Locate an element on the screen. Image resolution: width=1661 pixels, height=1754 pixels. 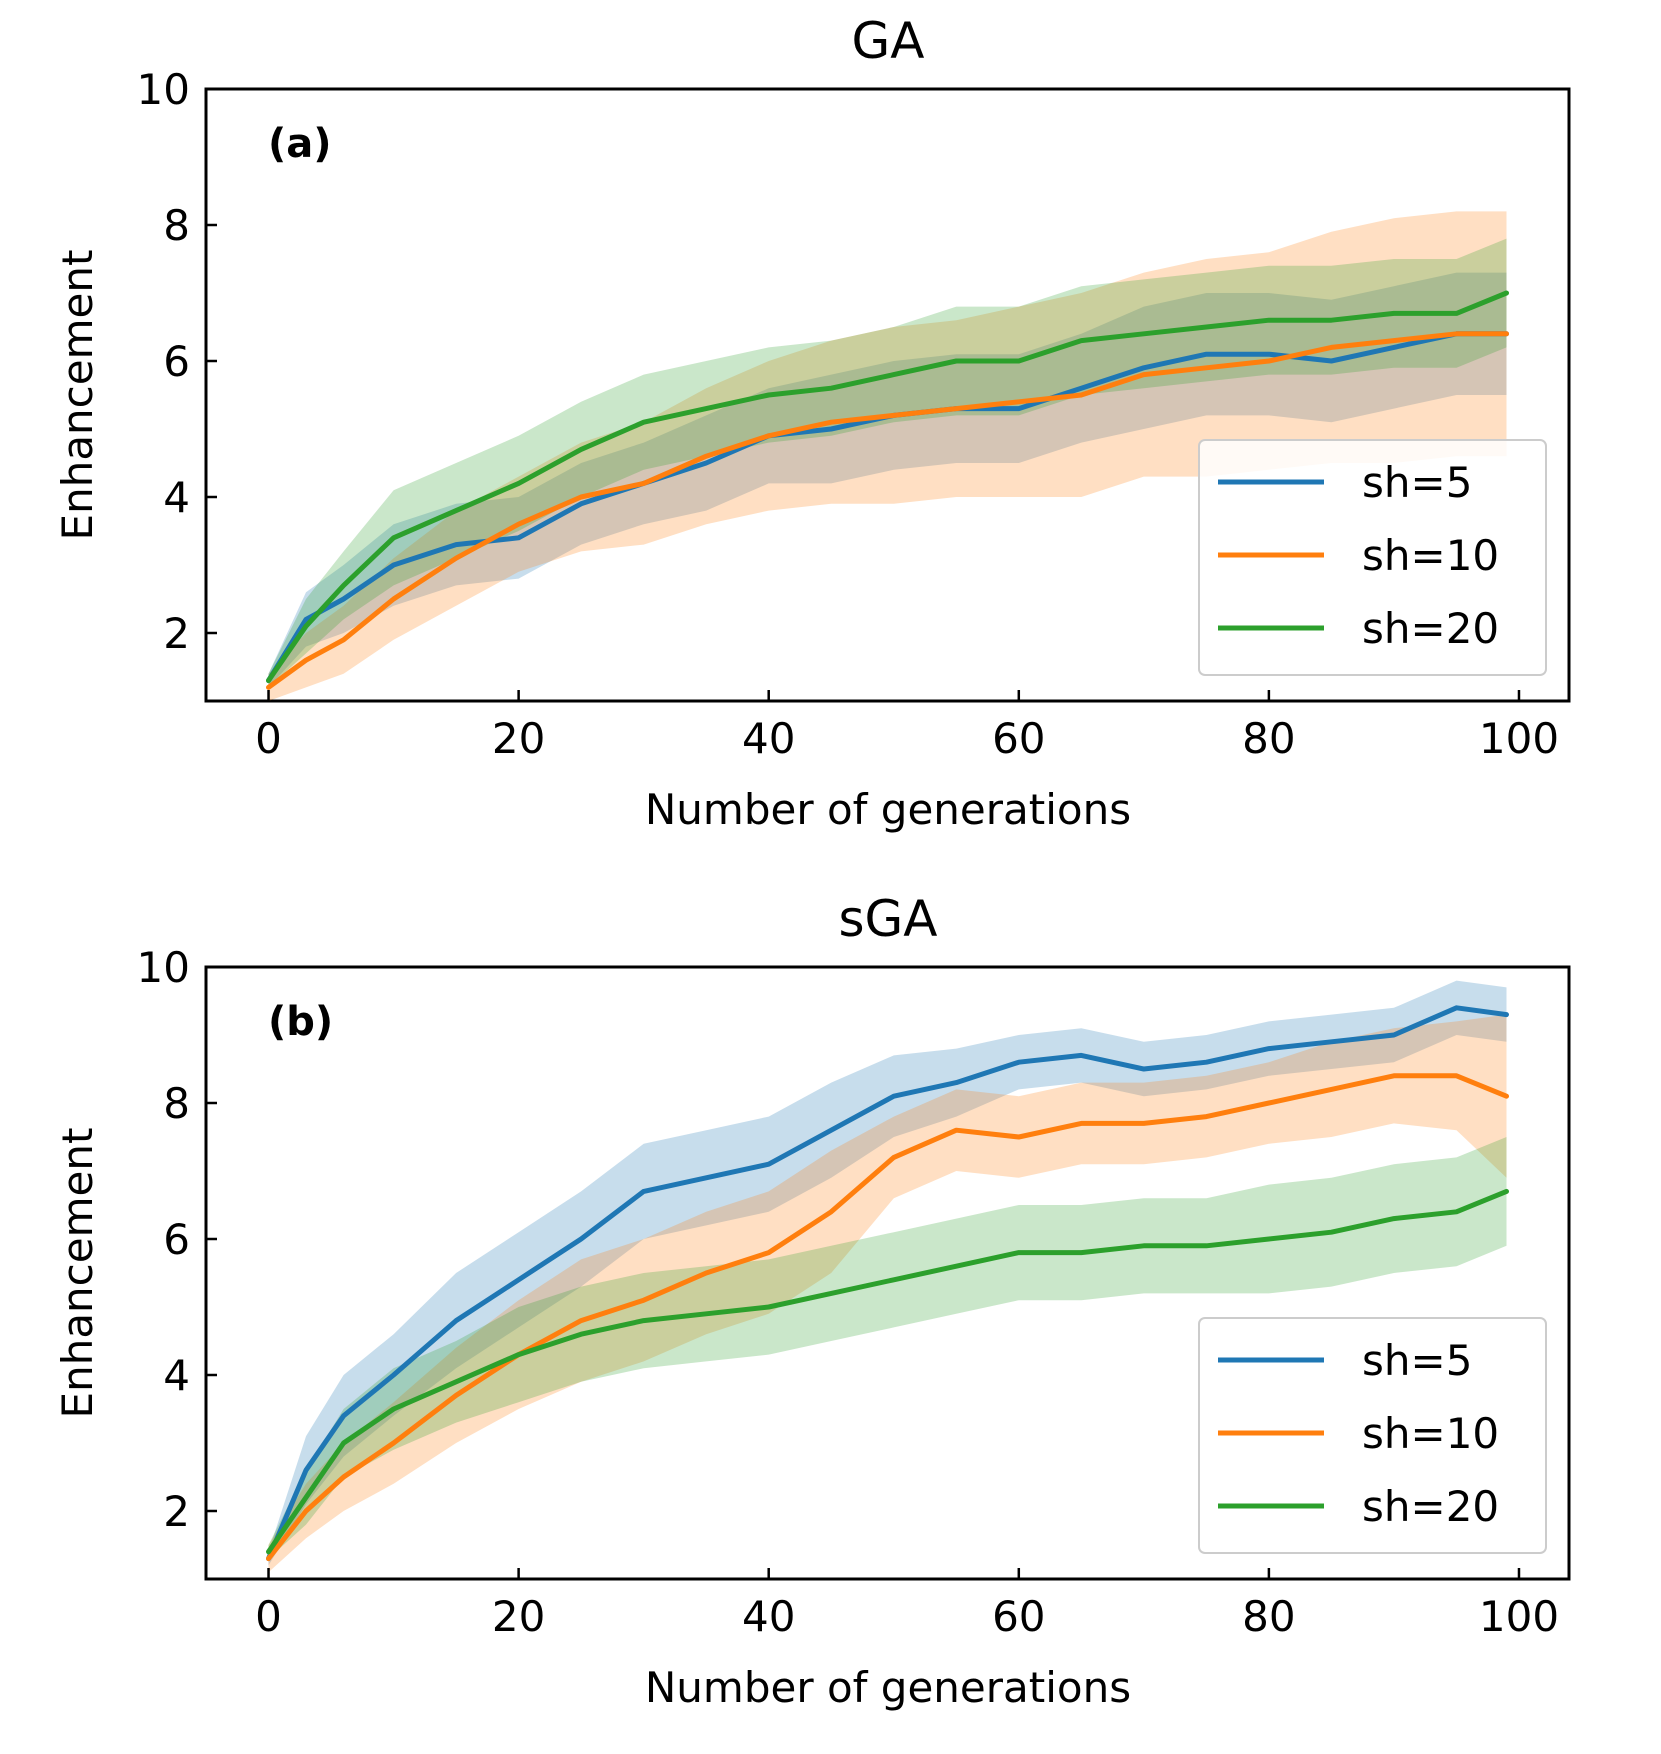
panel-label: (a) is located at coordinates (300, 144).